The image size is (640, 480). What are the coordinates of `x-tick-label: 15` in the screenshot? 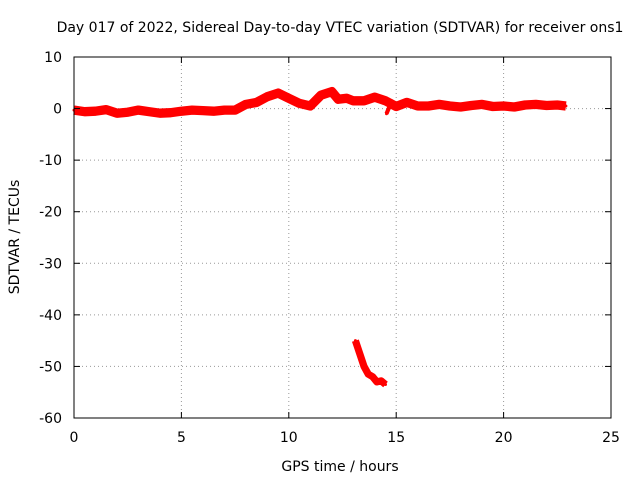 It's located at (396, 438).